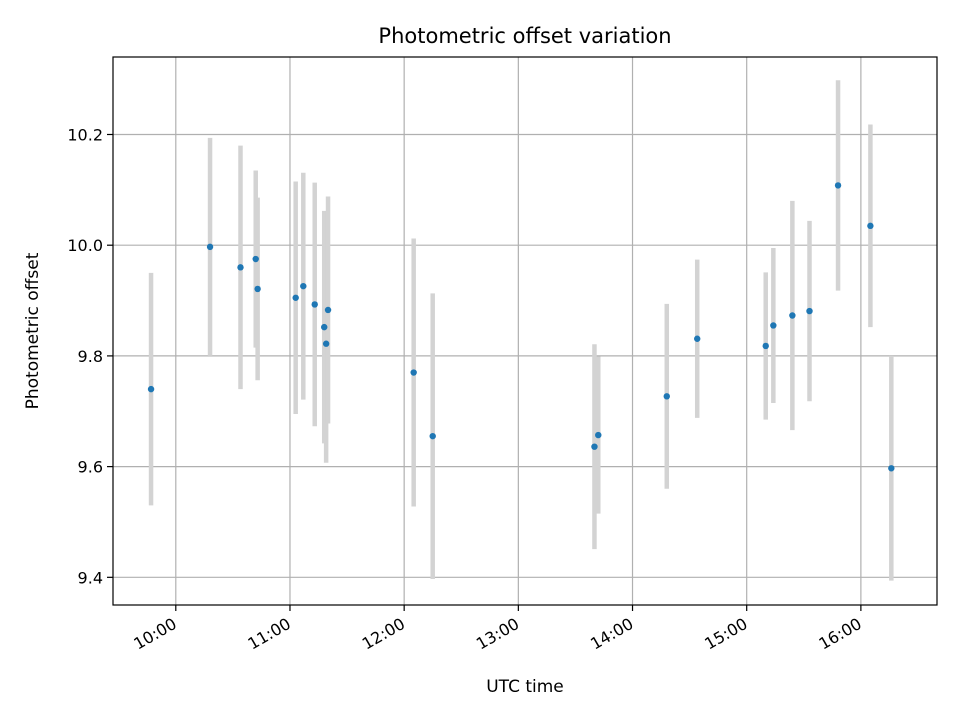 This screenshot has height=720, width=960. Describe the element at coordinates (90, 467) in the screenshot. I see `y-tick-label: 9.6` at that location.